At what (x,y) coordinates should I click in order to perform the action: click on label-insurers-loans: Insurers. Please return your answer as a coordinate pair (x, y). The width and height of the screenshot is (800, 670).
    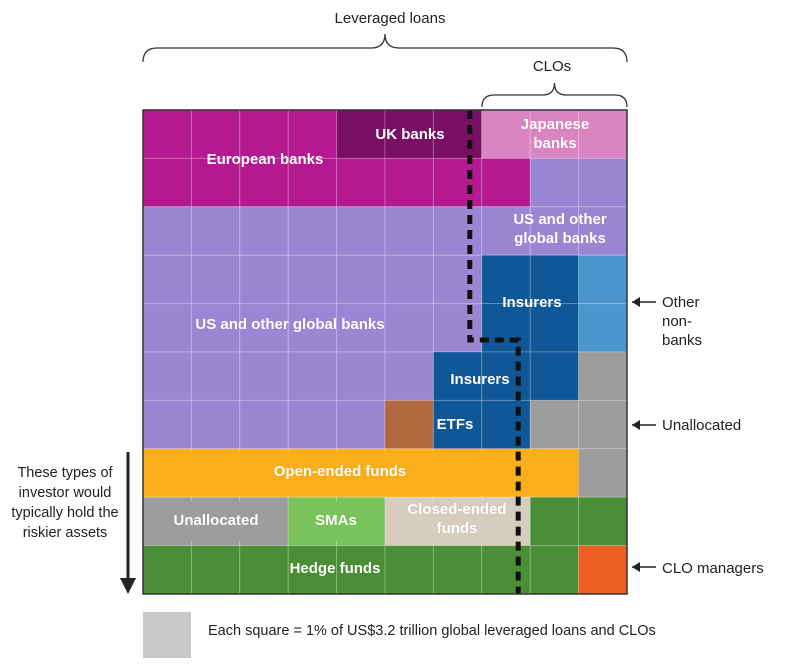
    Looking at the image, I should click on (480, 379).